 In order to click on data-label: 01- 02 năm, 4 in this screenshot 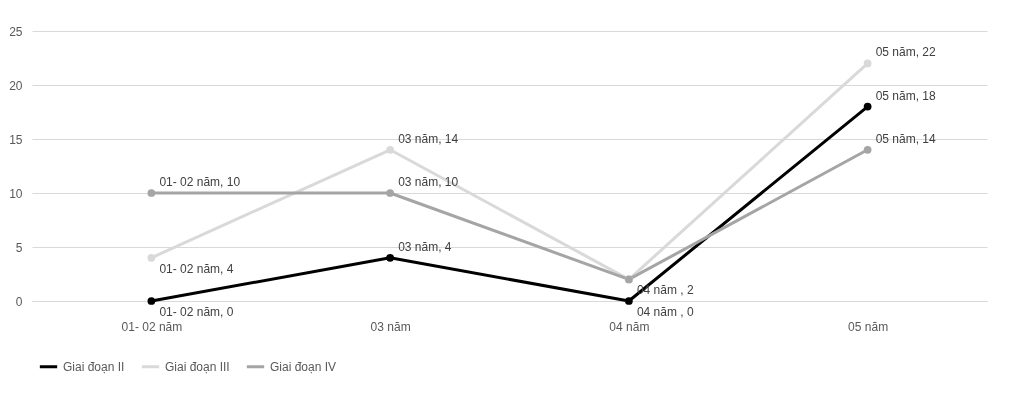, I will do `click(196, 268)`.